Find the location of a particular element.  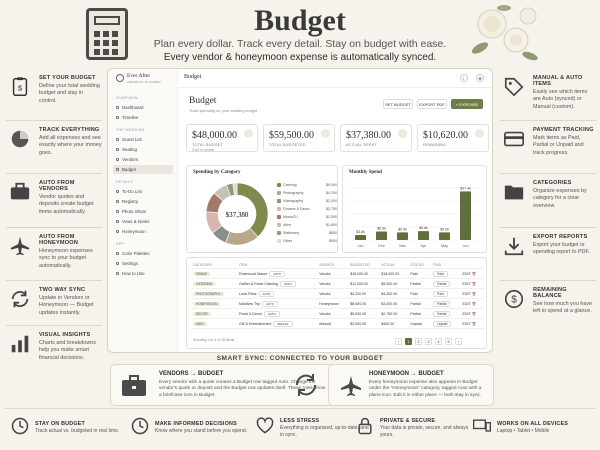

devices-icon is located at coordinates (482, 428).